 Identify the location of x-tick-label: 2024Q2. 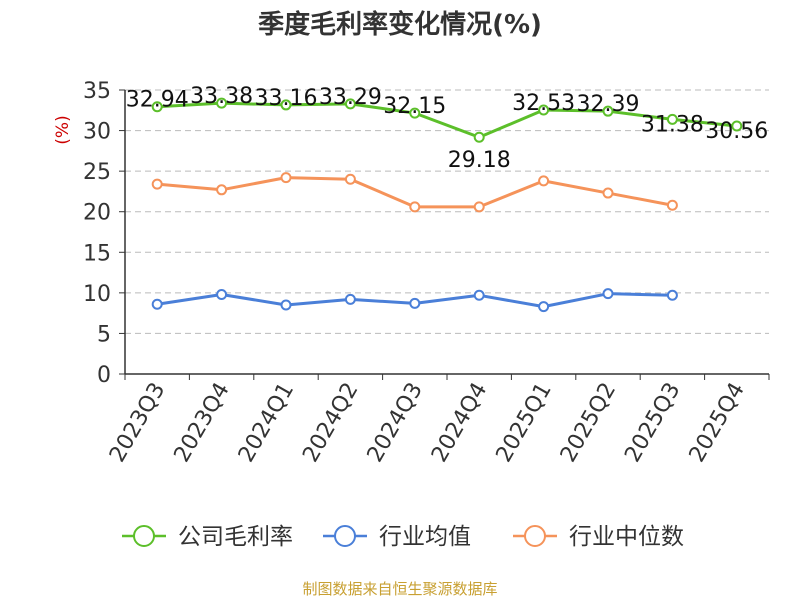
(330, 423).